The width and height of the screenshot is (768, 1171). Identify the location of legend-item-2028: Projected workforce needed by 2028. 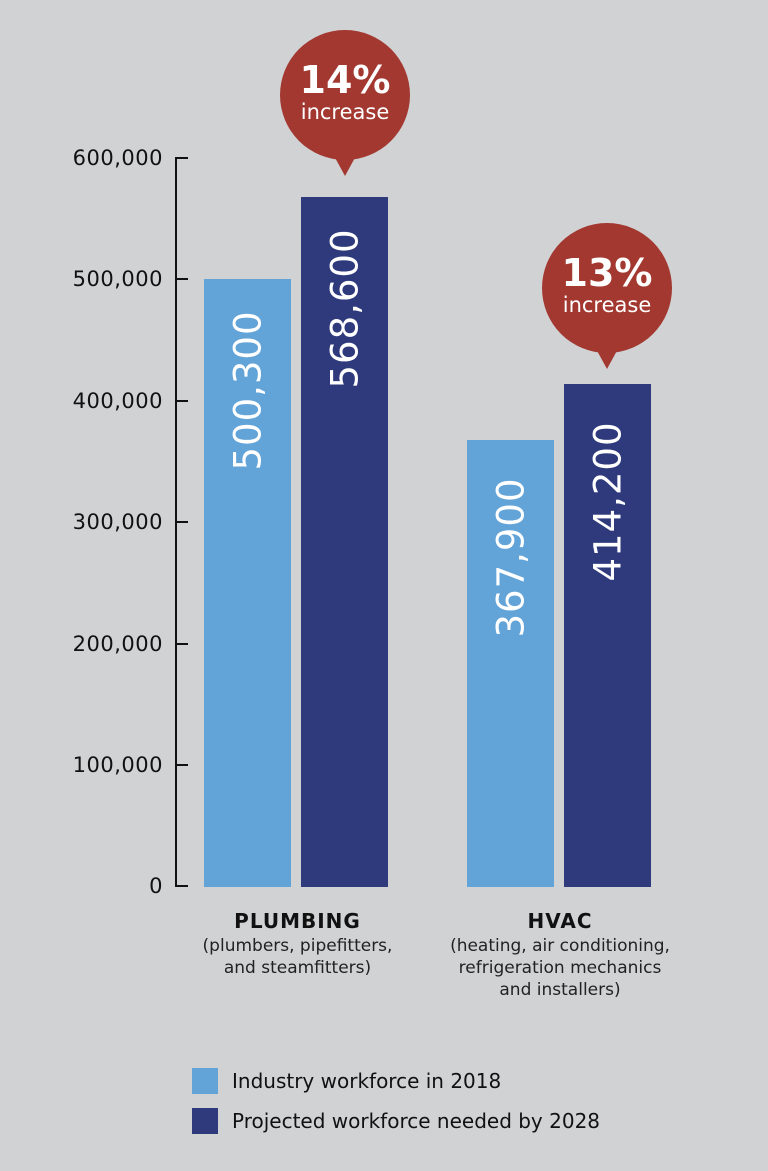
(396, 1121).